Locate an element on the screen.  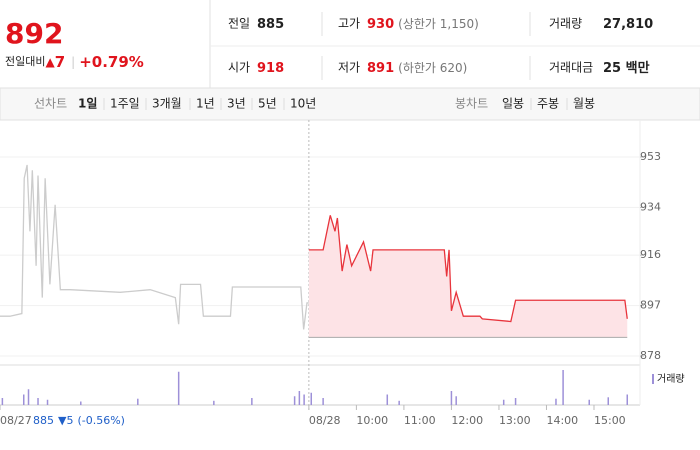
legend-label: 거래량 is located at coordinates (671, 379).